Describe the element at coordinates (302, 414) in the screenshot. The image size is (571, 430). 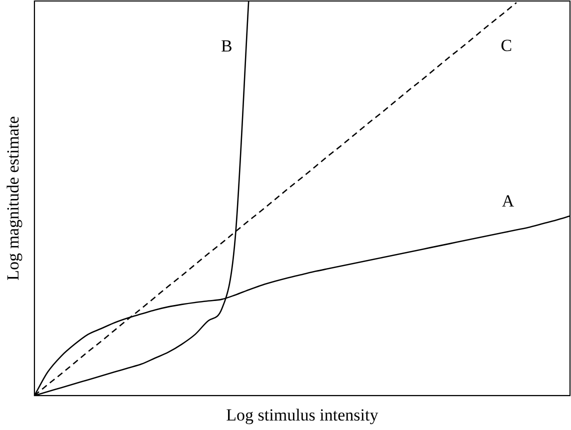
I see `x-axis-title: Log stimulus intensity` at that location.